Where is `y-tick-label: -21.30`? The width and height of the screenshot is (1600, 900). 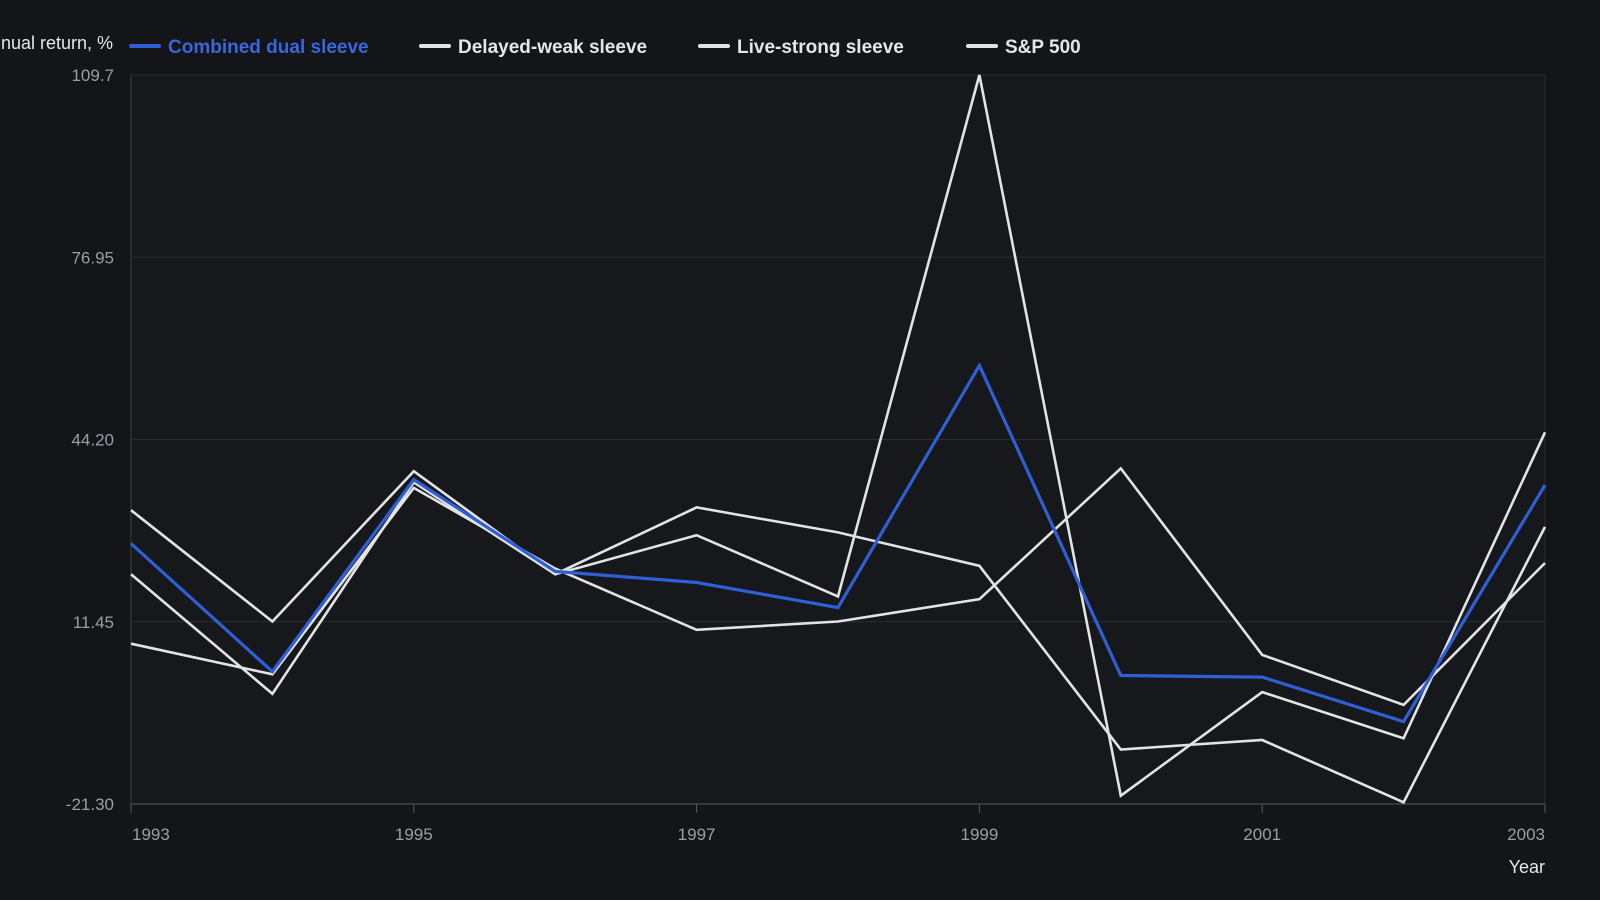
y-tick-label: -21.30 is located at coordinates (90, 804).